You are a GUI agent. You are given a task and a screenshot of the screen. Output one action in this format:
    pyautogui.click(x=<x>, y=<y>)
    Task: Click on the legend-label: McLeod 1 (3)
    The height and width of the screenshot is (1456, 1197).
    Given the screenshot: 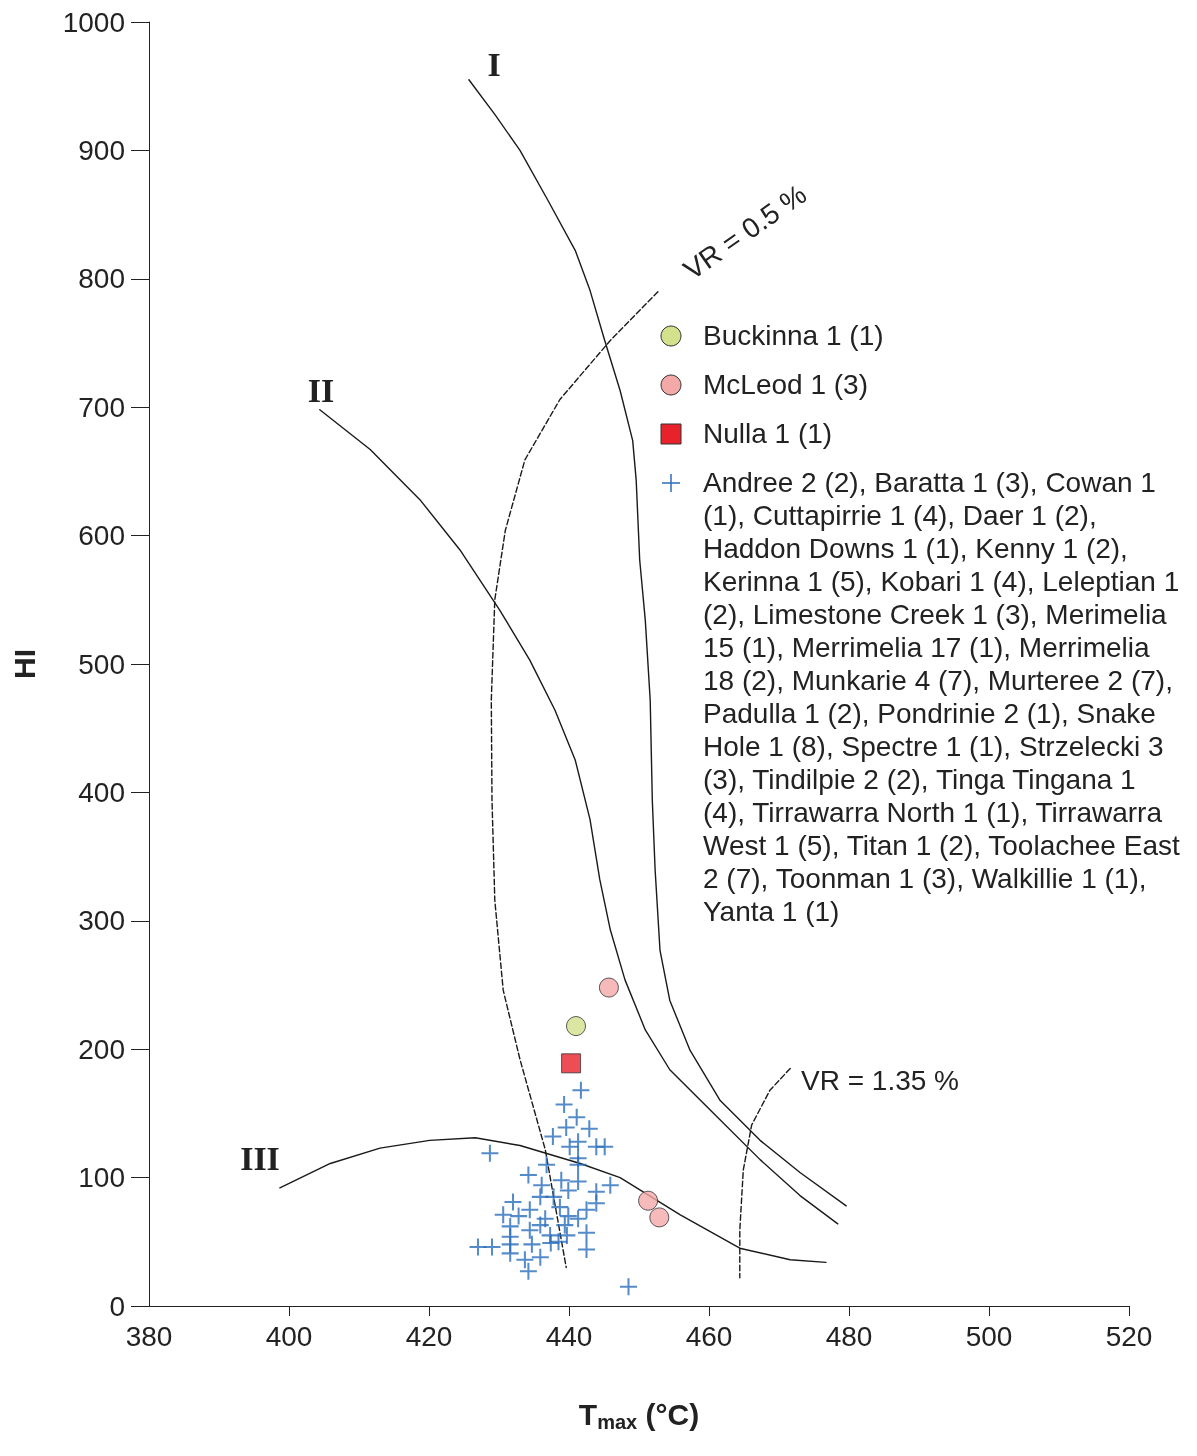 What is the action you would take?
    pyautogui.click(x=785, y=384)
    